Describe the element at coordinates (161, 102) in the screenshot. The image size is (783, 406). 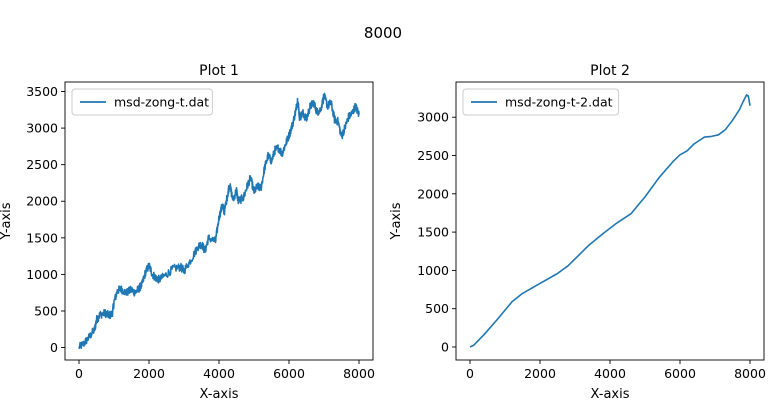
I see `legend-label: msd-zong-t.dat` at that location.